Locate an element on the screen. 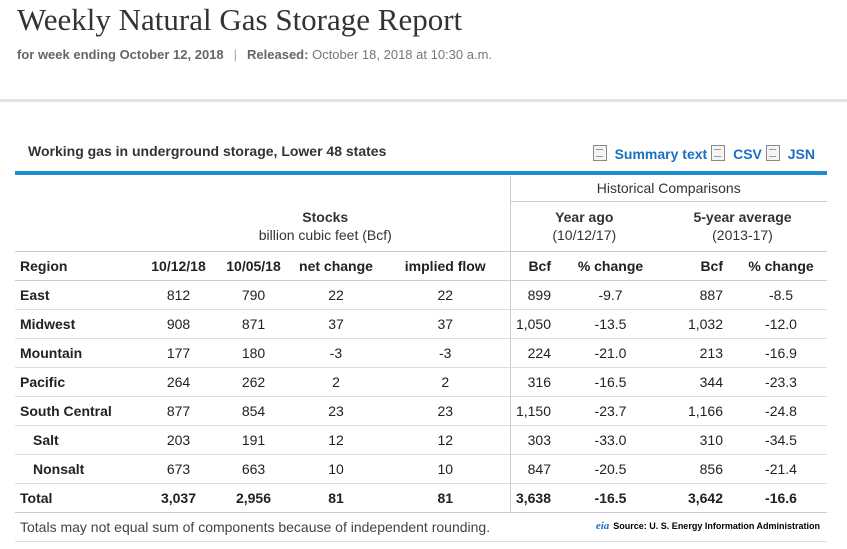 The height and width of the screenshot is (549, 847). value-cell: 177 is located at coordinates (178, 353).